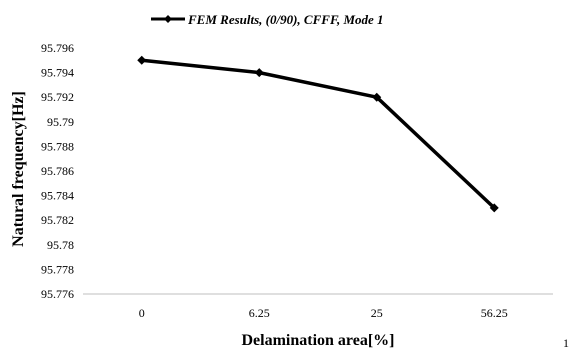 The height and width of the screenshot is (351, 569). I want to click on x-axis-title: Delamination area[%], so click(317, 340).